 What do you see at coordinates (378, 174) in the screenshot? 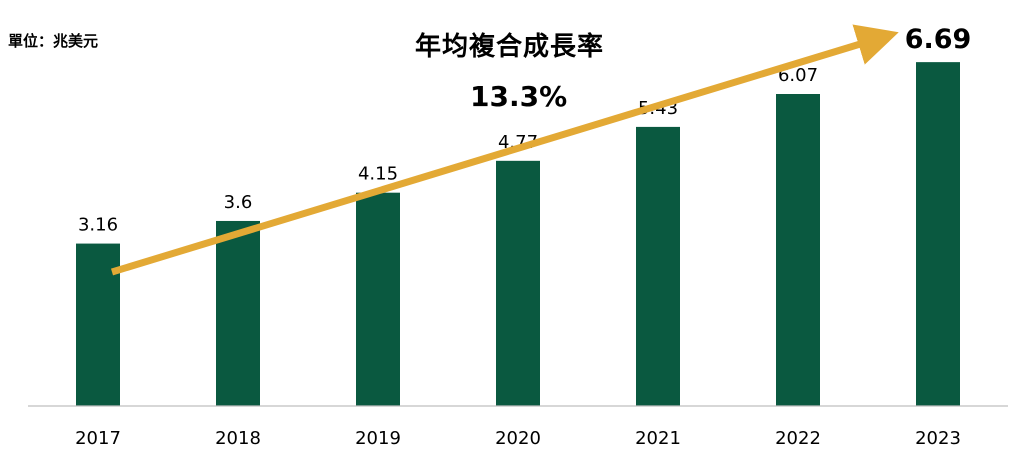
I see `value-label-2019: 4.15` at bounding box center [378, 174].